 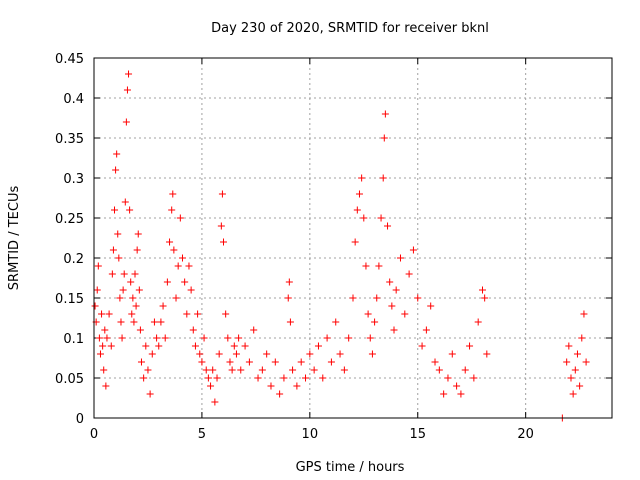 I want to click on x-tick-label: 0, so click(x=94, y=434).